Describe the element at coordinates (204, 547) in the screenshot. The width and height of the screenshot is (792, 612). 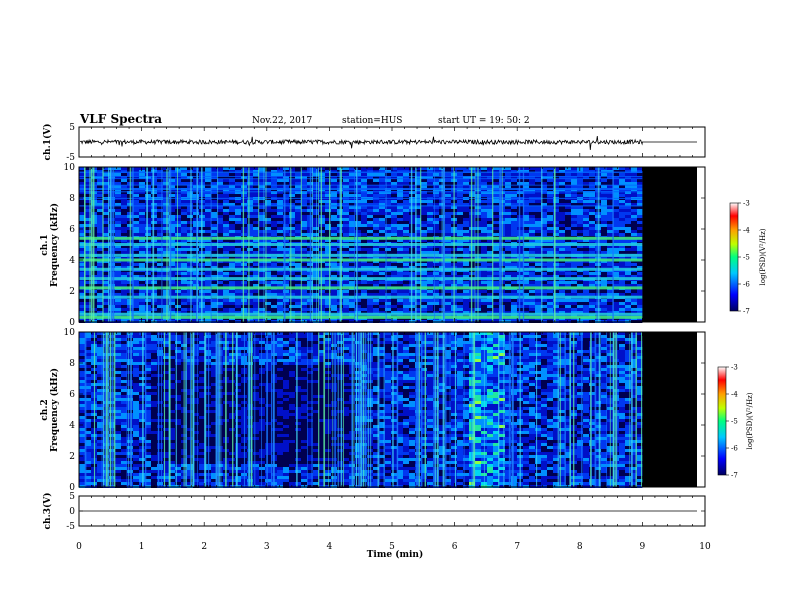
I see `x-tick-label: 2` at that location.